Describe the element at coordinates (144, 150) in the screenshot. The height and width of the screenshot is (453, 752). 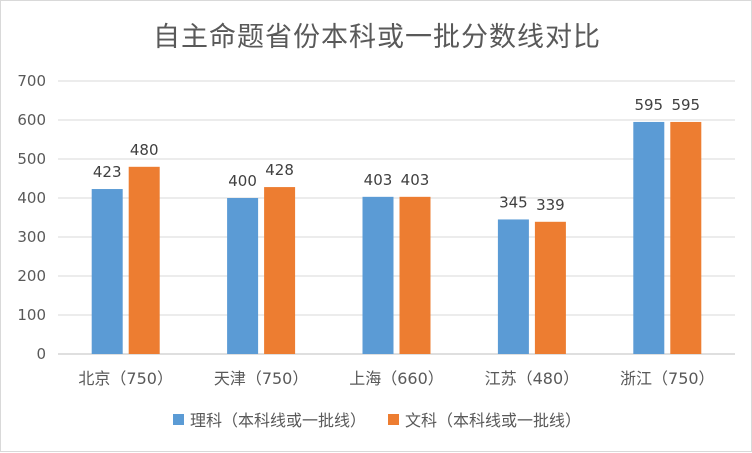
I see `data-label: 480` at that location.